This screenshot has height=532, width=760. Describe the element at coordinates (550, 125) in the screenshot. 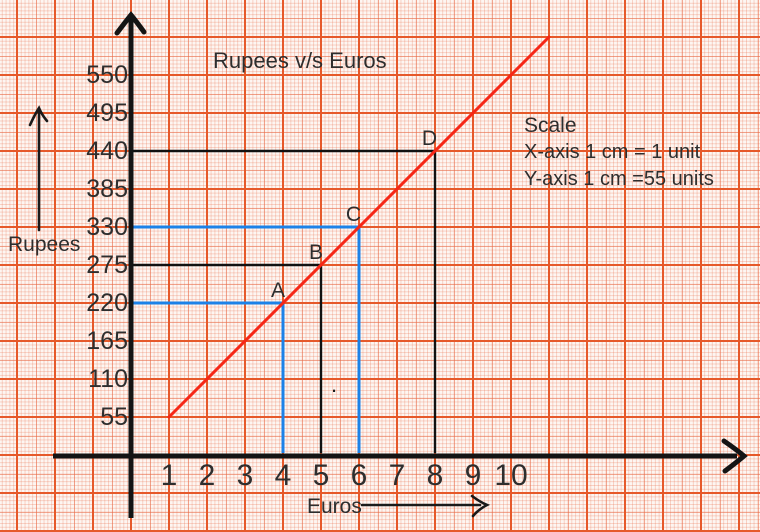

I see `scale-heading: Scale` at that location.